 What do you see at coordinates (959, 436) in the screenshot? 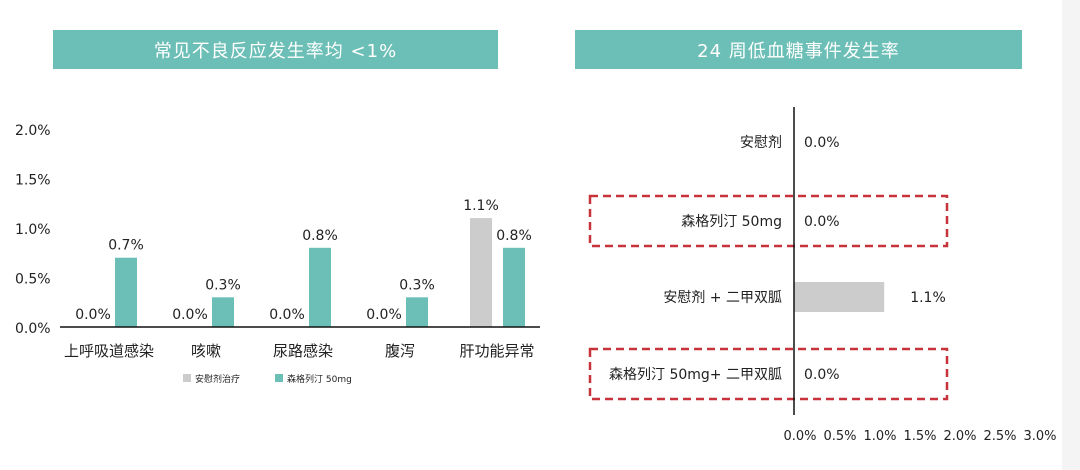
I see `x-tick-label: 2.0%` at bounding box center [959, 436].